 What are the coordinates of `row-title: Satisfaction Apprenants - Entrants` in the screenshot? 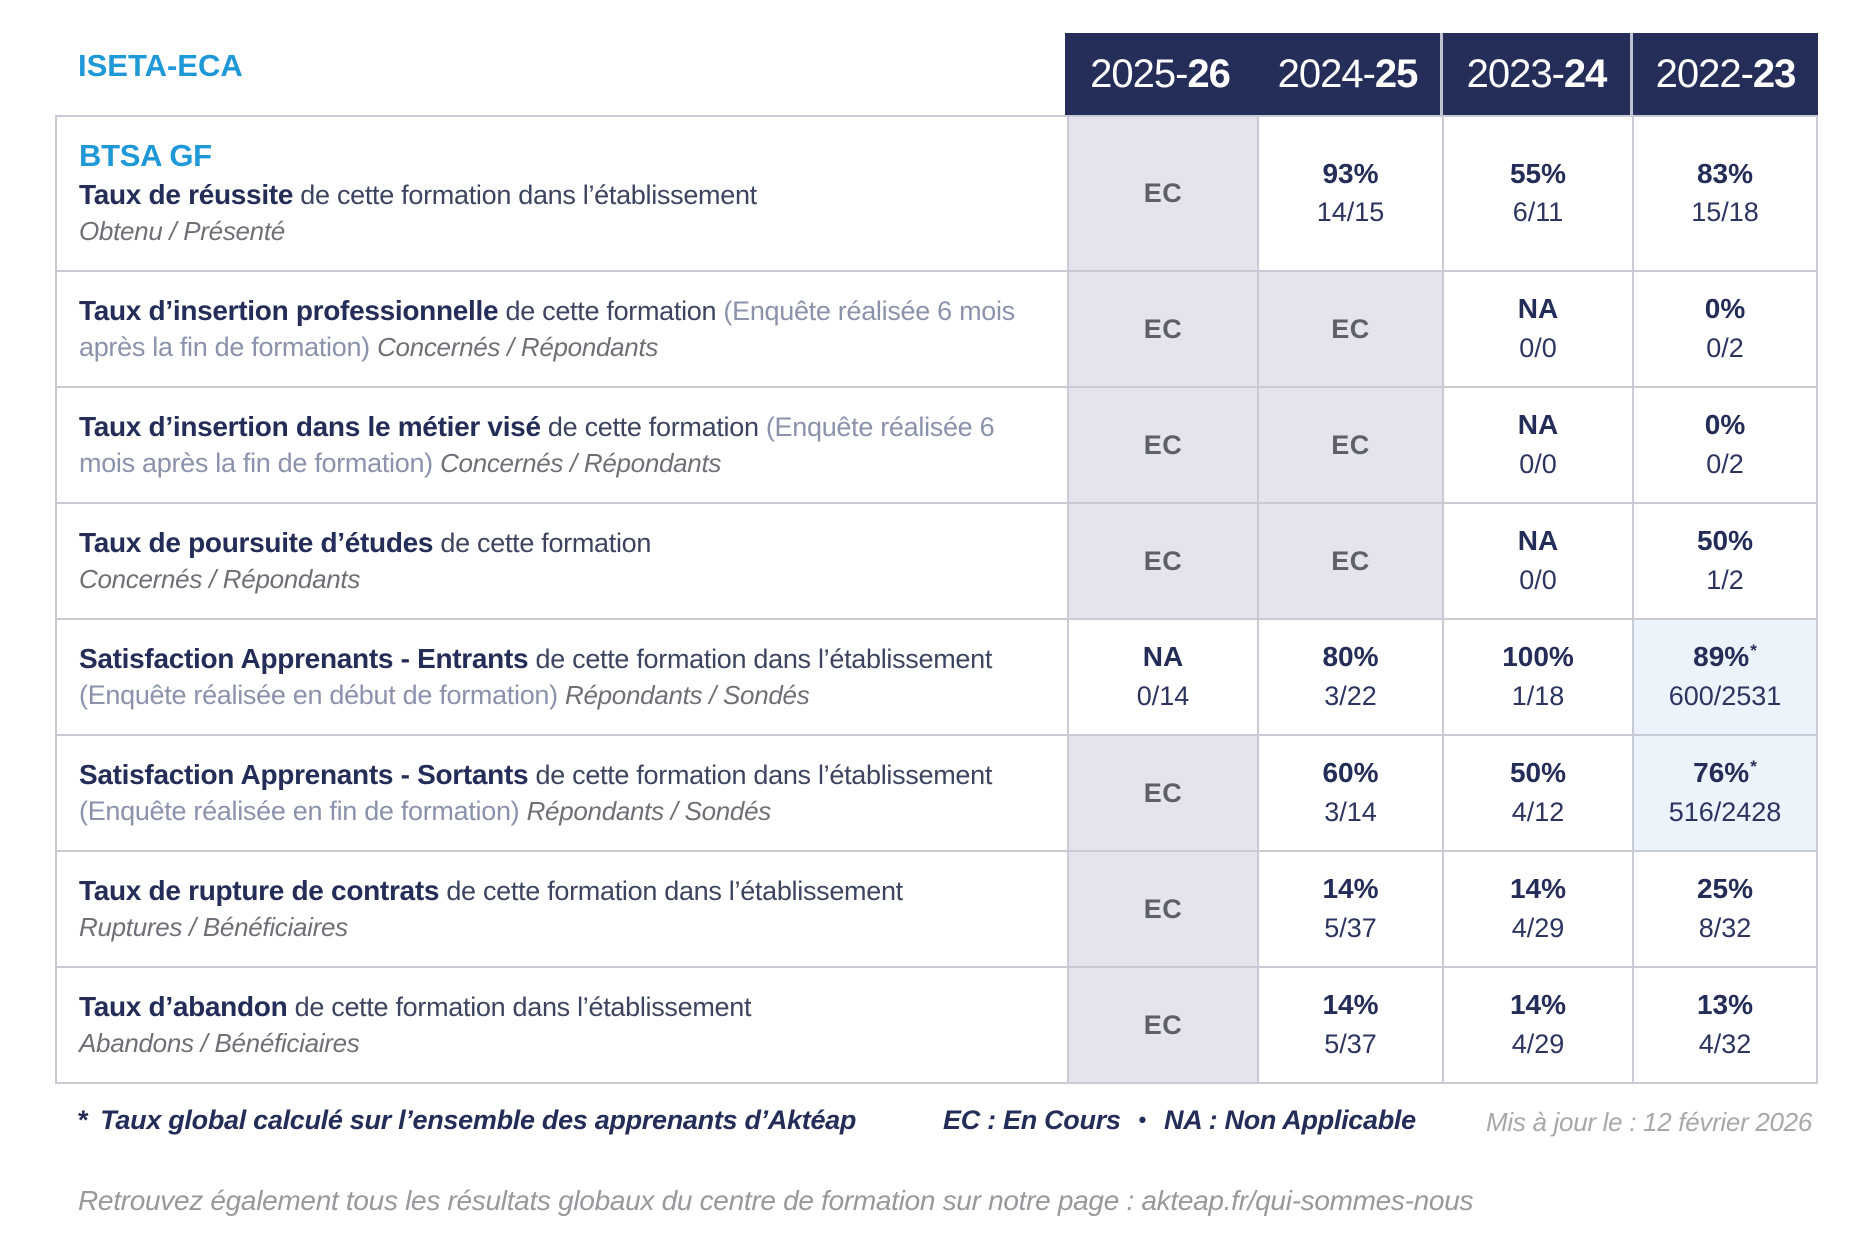 It's located at (304, 659).